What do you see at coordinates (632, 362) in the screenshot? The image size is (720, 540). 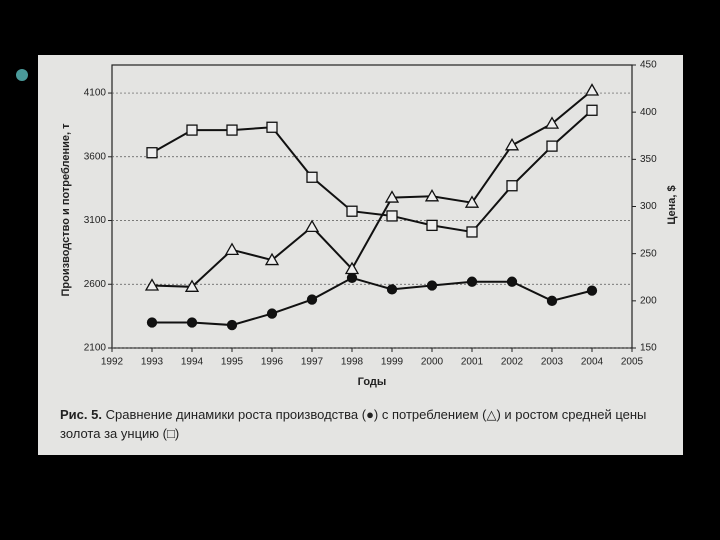 I see `x-tick-label: 2005` at bounding box center [632, 362].